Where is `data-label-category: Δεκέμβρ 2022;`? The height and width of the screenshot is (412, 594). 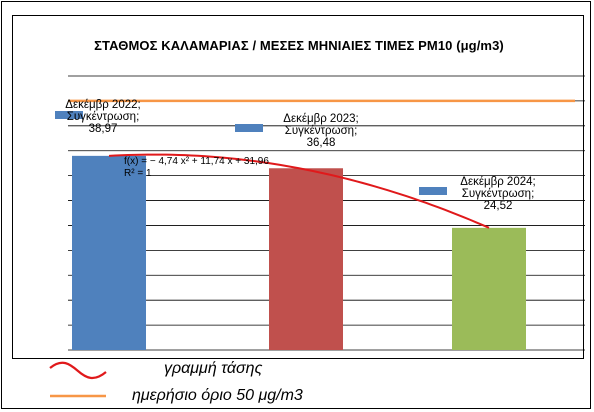
data-label-category: Δεκέμβρ 2022; is located at coordinates (102, 105).